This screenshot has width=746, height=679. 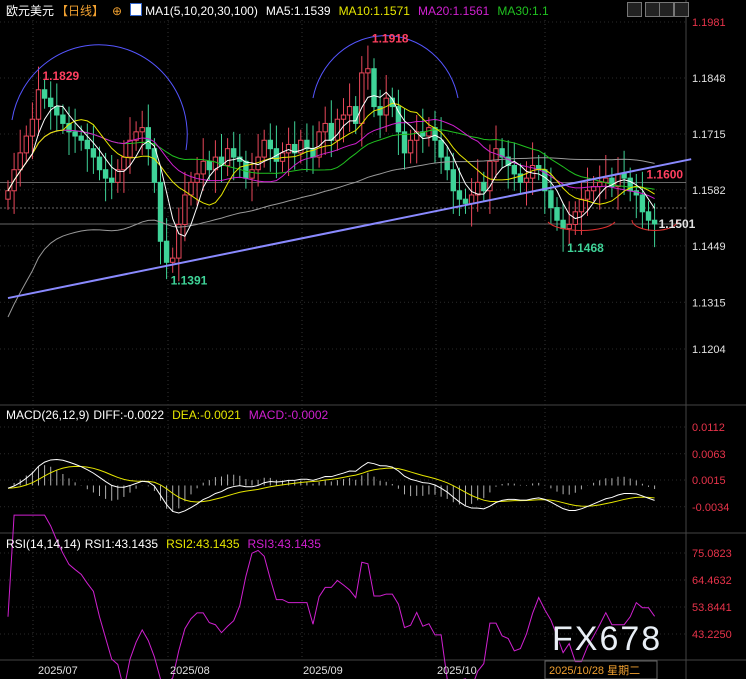 I want to click on rsi-tick: 53.8441, so click(x=712, y=608).